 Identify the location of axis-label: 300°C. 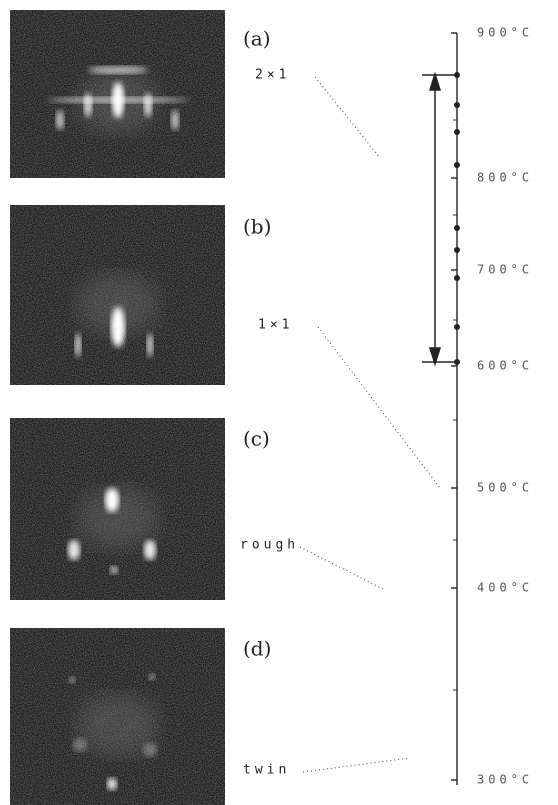
(505, 780).